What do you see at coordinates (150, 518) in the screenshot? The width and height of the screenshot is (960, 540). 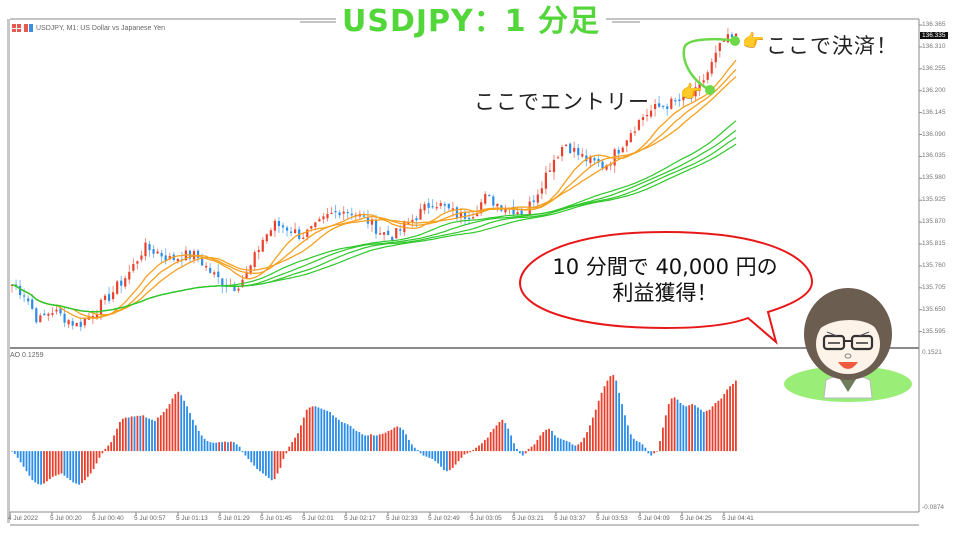 I see `time-tick-label: 5 Jul 00:57` at bounding box center [150, 518].